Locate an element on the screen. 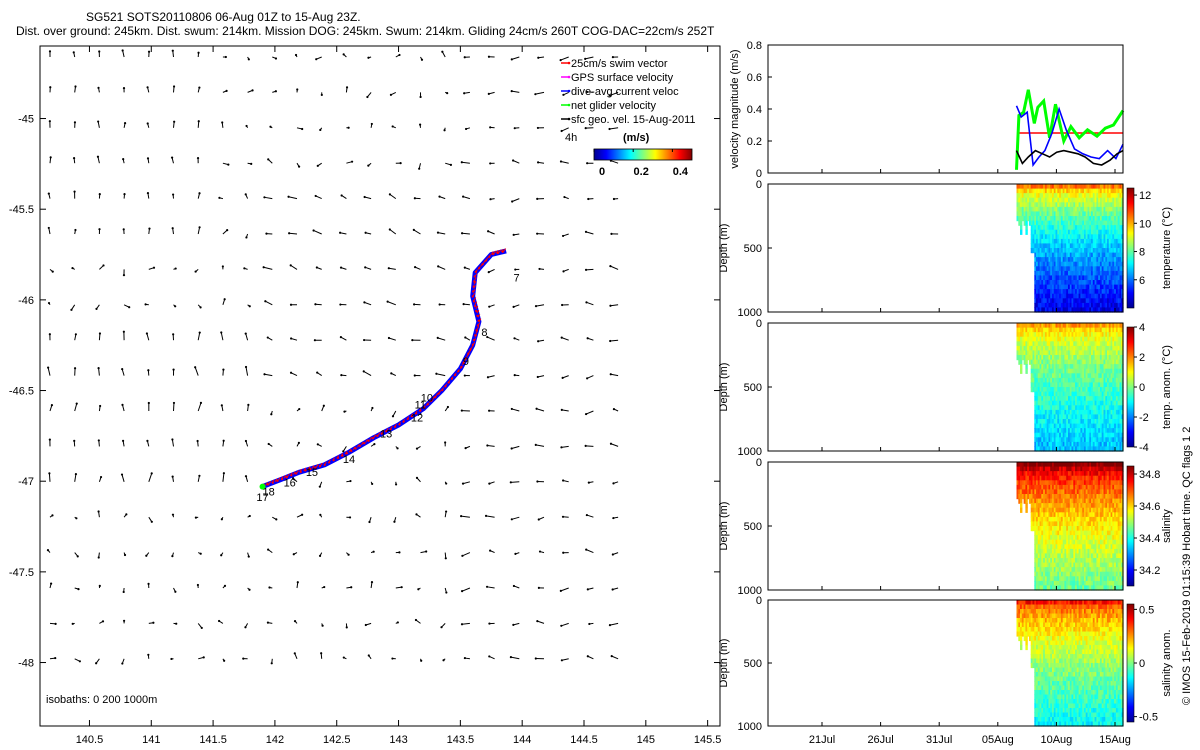 Image resolution: width=1200 pixels, height=750 pixels. day-label: 7 is located at coordinates (517, 279).